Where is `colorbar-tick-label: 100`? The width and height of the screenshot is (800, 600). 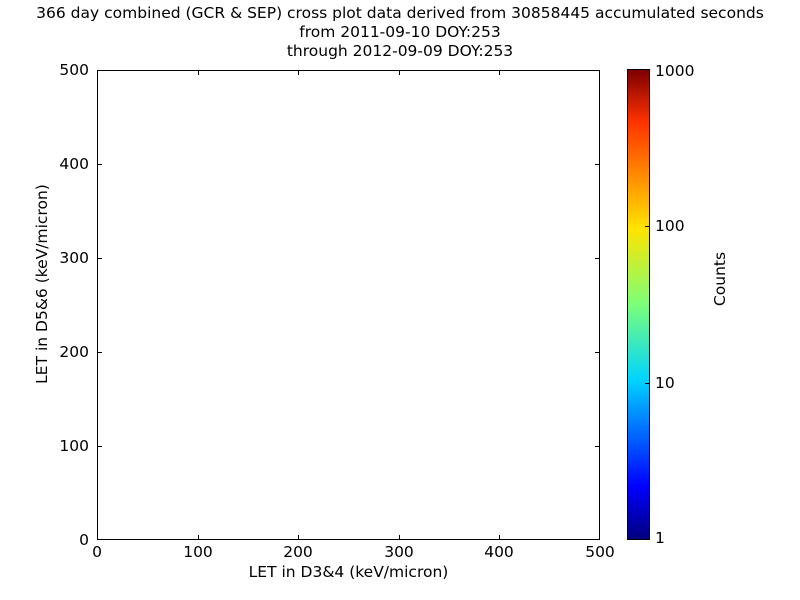
colorbar-tick-label: 100 is located at coordinates (670, 226).